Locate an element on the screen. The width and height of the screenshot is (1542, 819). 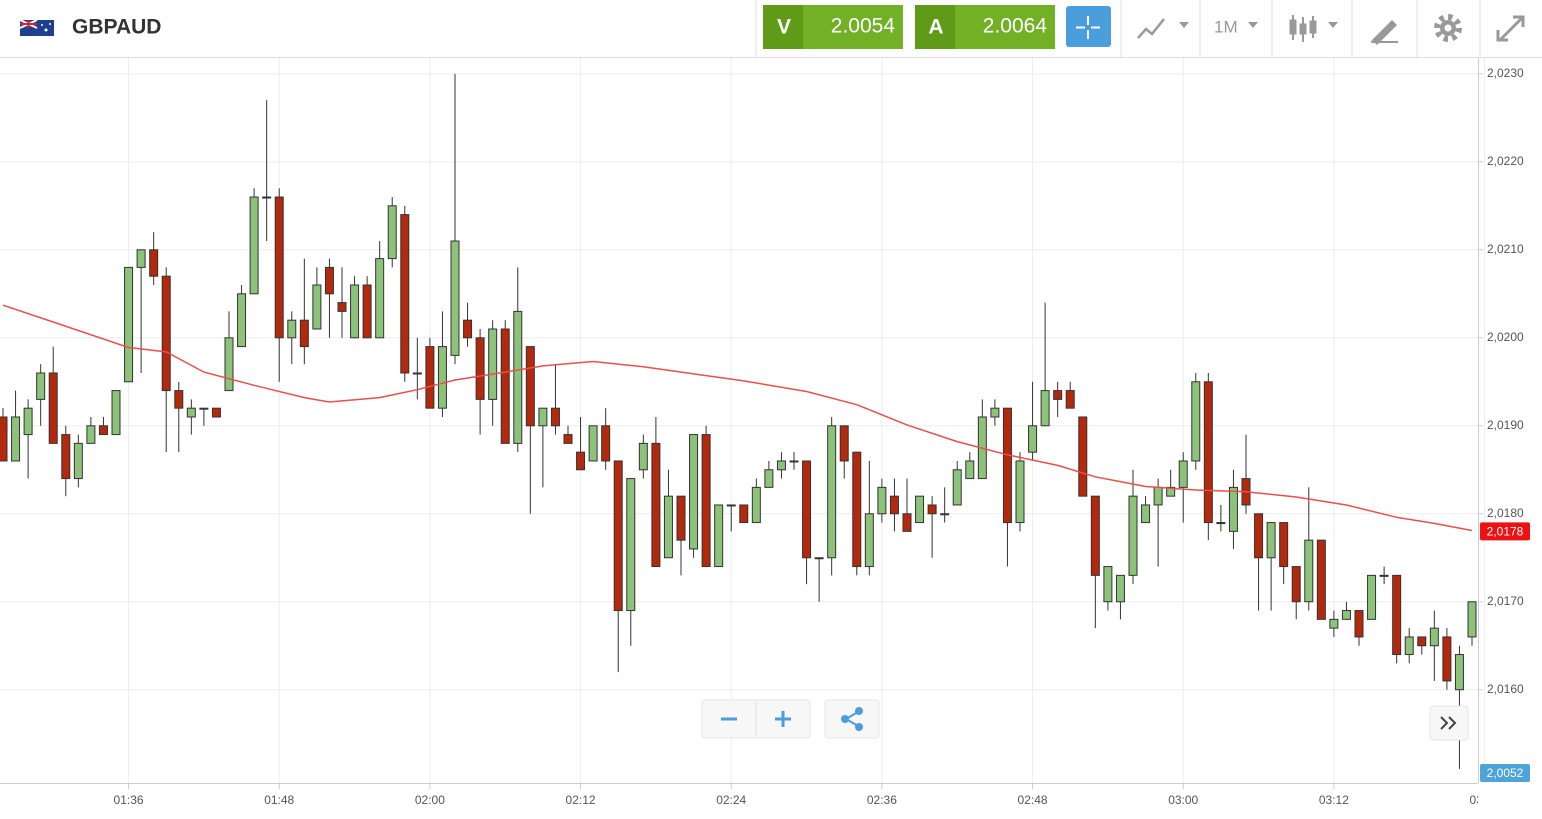
zoom-in is located at coordinates (783, 719).